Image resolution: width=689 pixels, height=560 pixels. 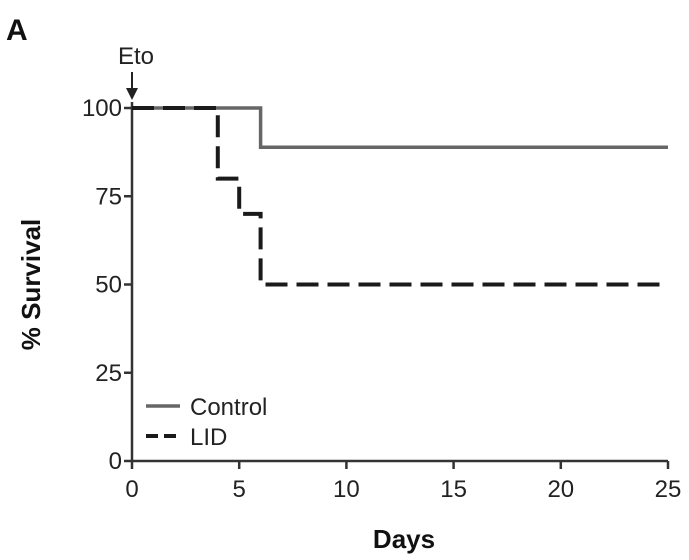 What do you see at coordinates (17, 30) in the screenshot?
I see `panel-label: A` at bounding box center [17, 30].